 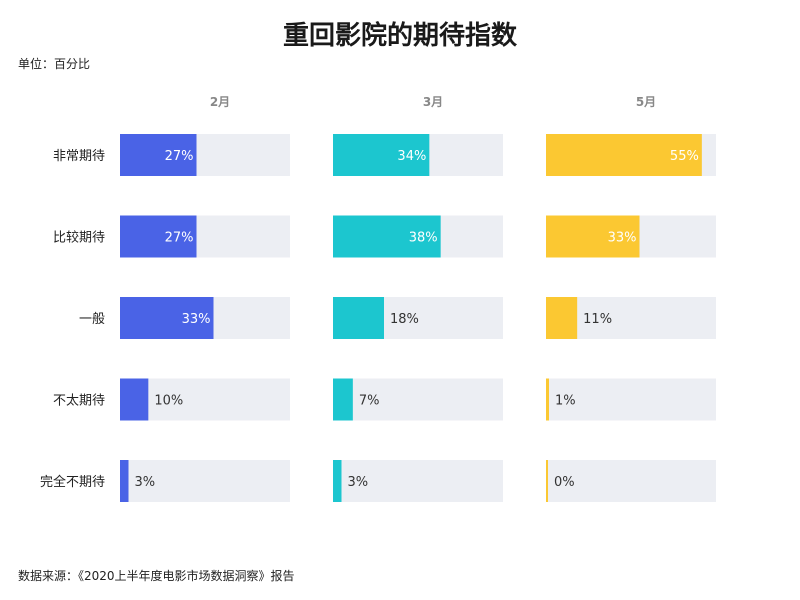 What do you see at coordinates (646, 102) in the screenshot?
I see `series-label: 5月` at bounding box center [646, 102].